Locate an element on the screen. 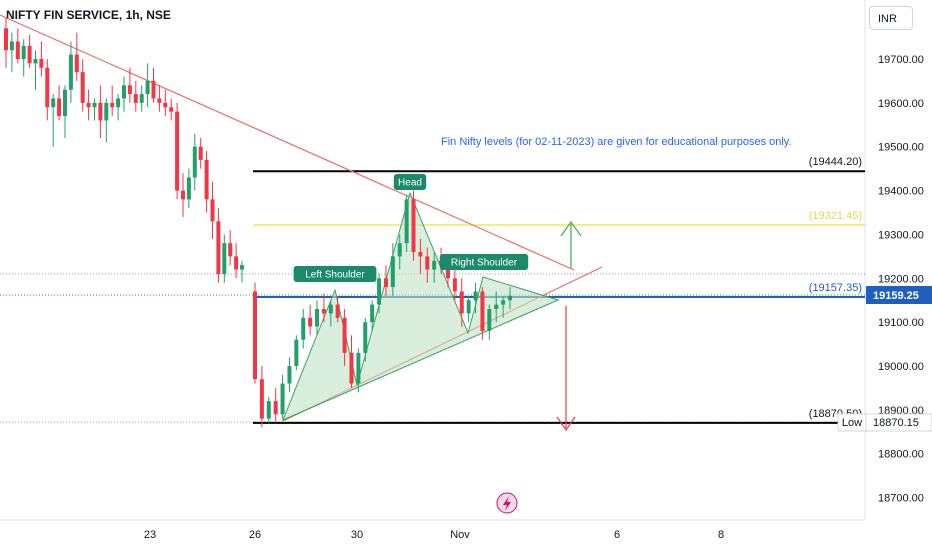 Image resolution: width=932 pixels, height=550 pixels. head-label-bg is located at coordinates (410, 182).